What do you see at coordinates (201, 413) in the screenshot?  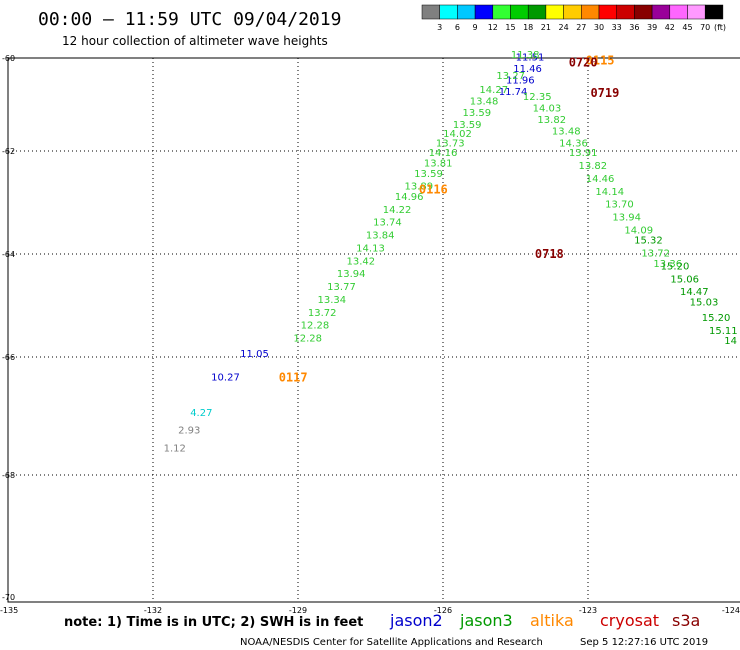 I see `wave-height-value: 4.27` at bounding box center [201, 413].